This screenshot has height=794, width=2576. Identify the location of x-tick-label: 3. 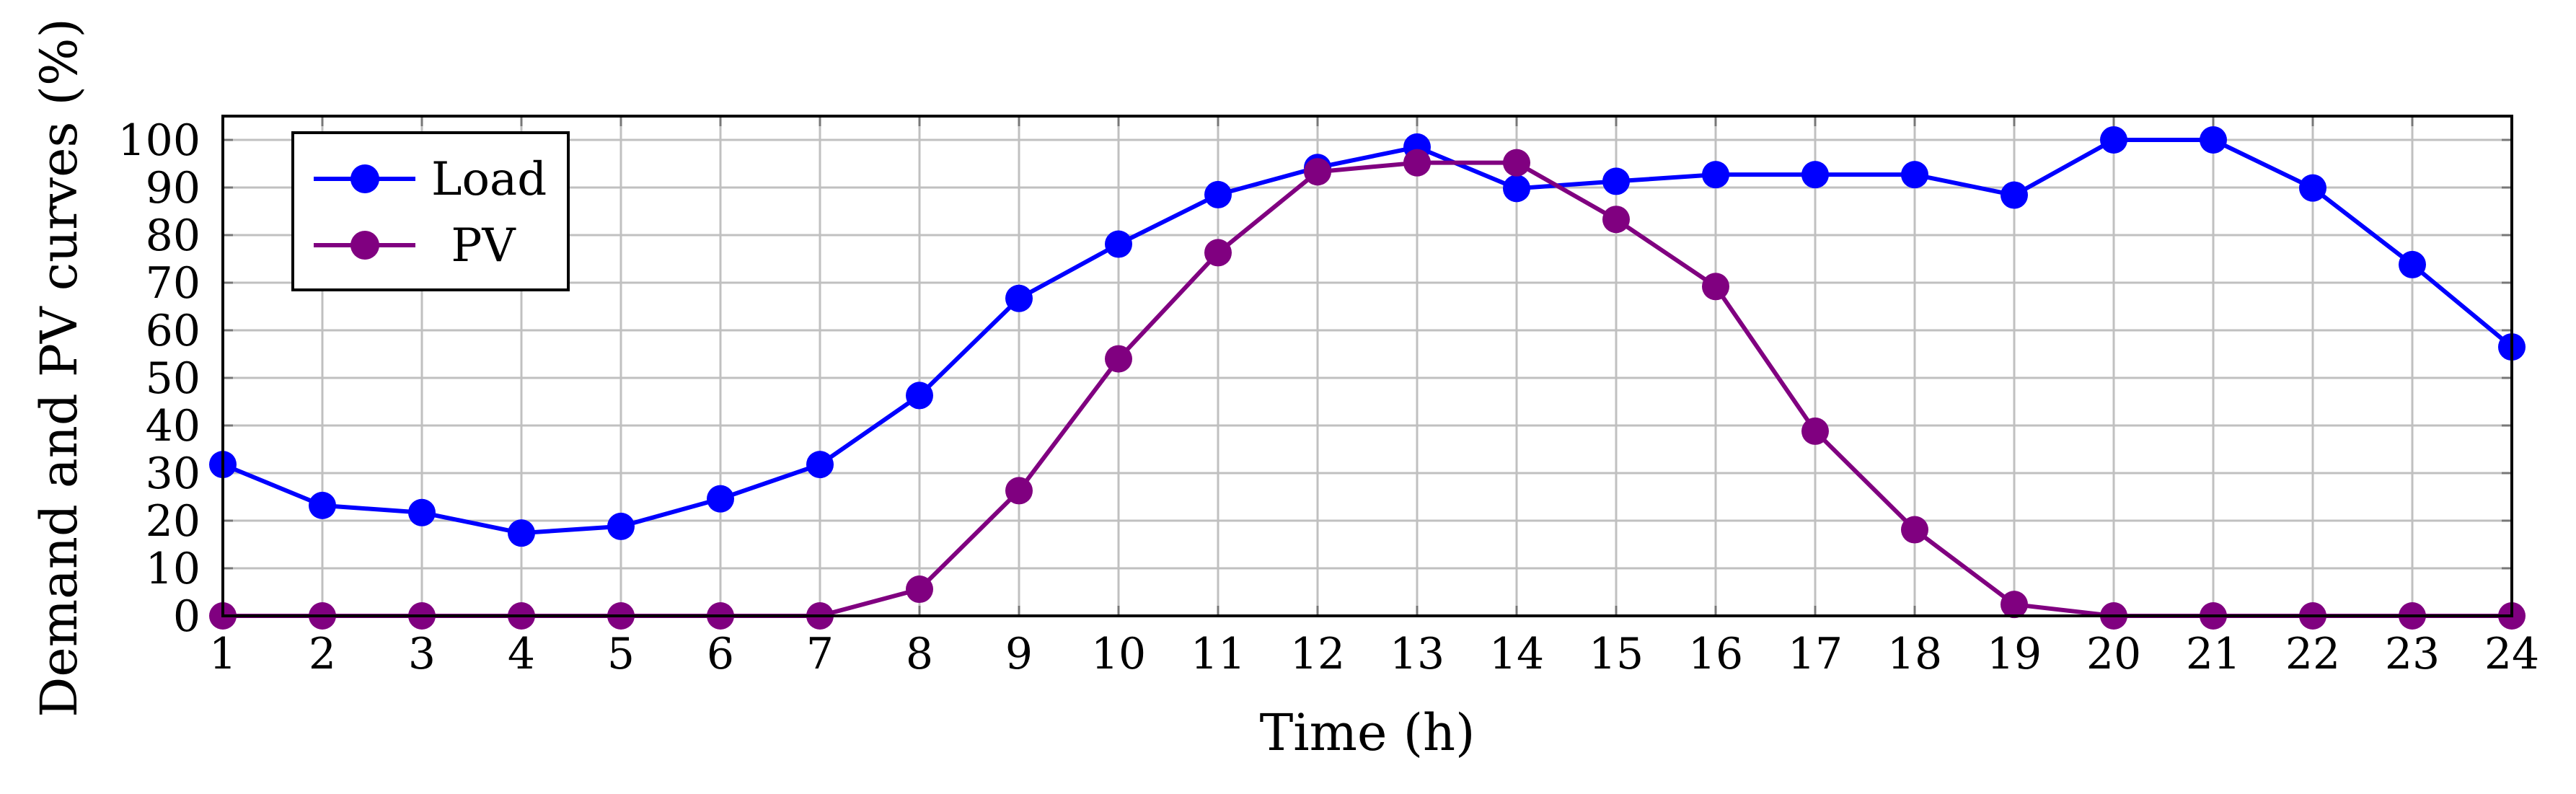
(422, 654).